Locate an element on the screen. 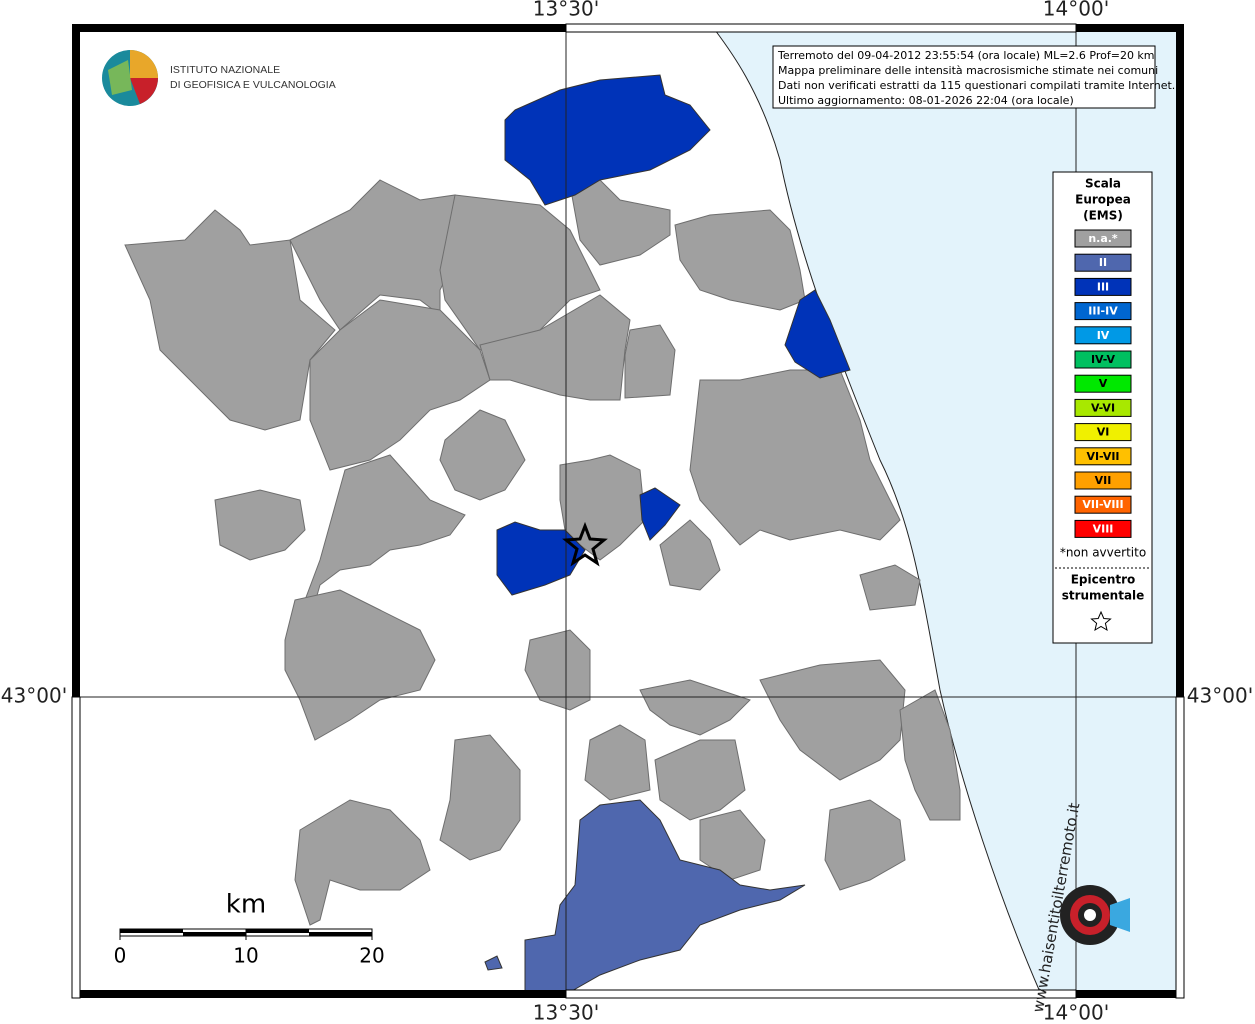 Image resolution: width=1255 pixels, height=1024 pixels. scale-unit: km is located at coordinates (246, 905).